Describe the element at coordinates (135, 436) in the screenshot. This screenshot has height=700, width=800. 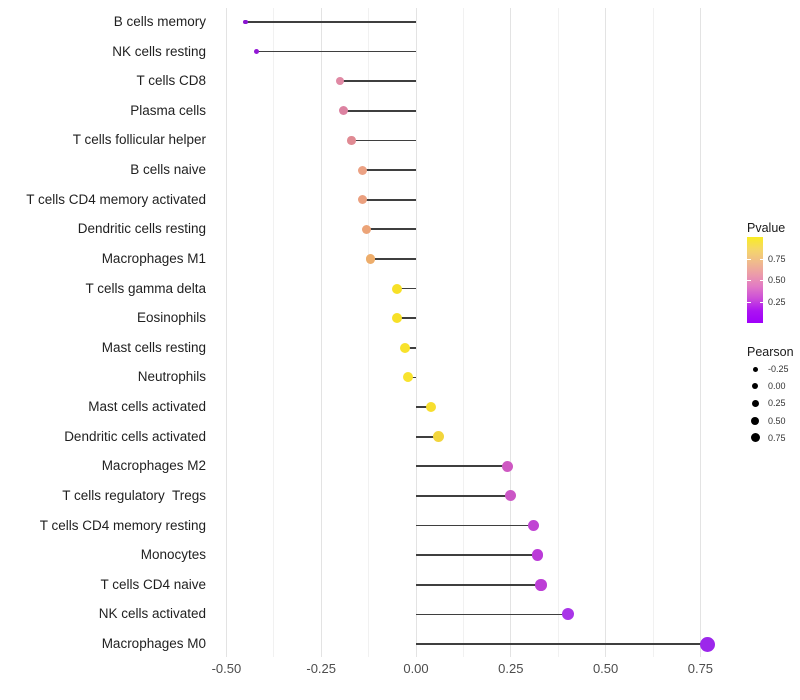
I see `y-axis-label: Dendritic cells activated` at that location.